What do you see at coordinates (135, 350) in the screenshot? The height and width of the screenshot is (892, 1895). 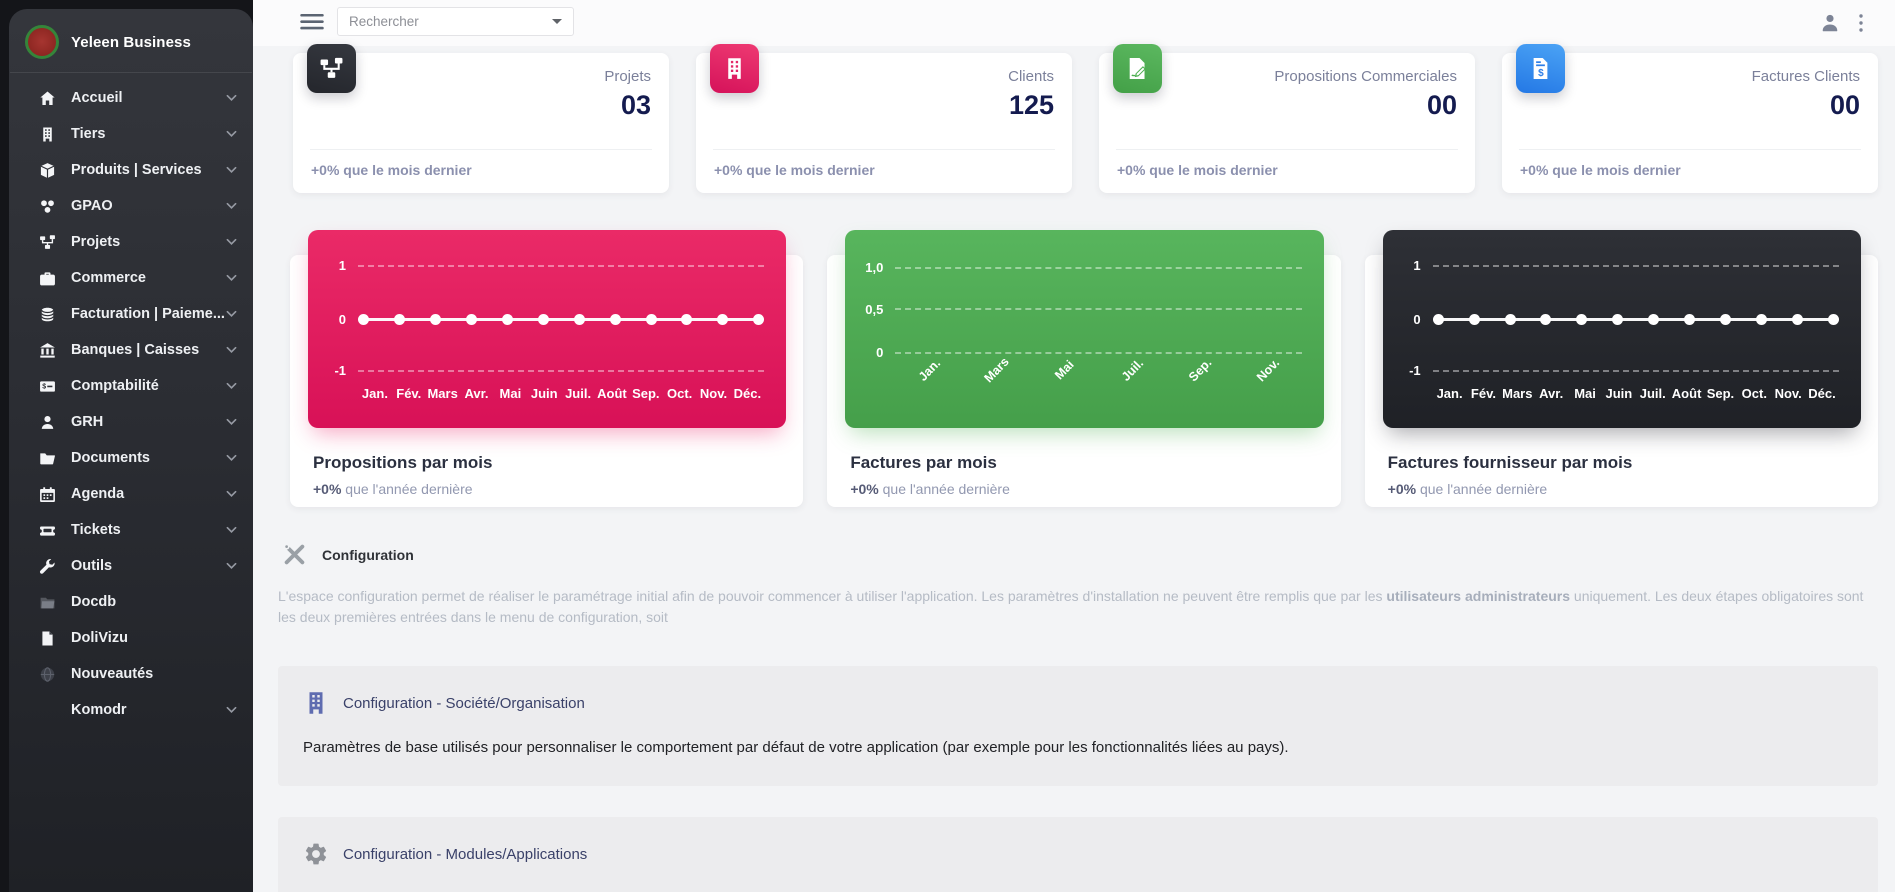 I see `sidebar-item-label: Banques | Caisses` at bounding box center [135, 350].